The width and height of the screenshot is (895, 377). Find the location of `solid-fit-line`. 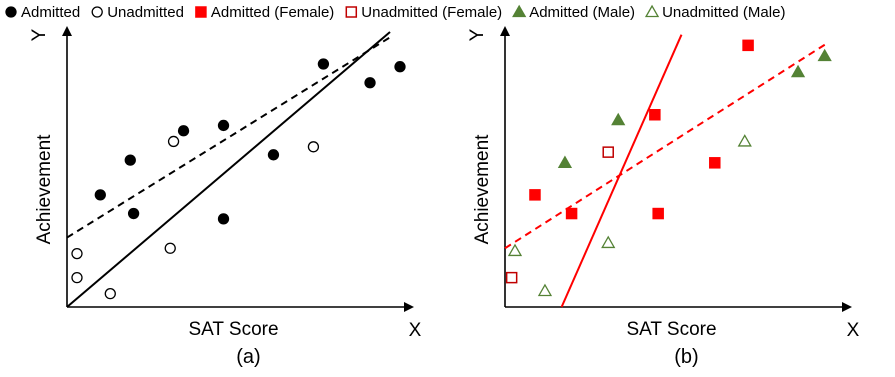

solid-fit-line is located at coordinates (621, 171).